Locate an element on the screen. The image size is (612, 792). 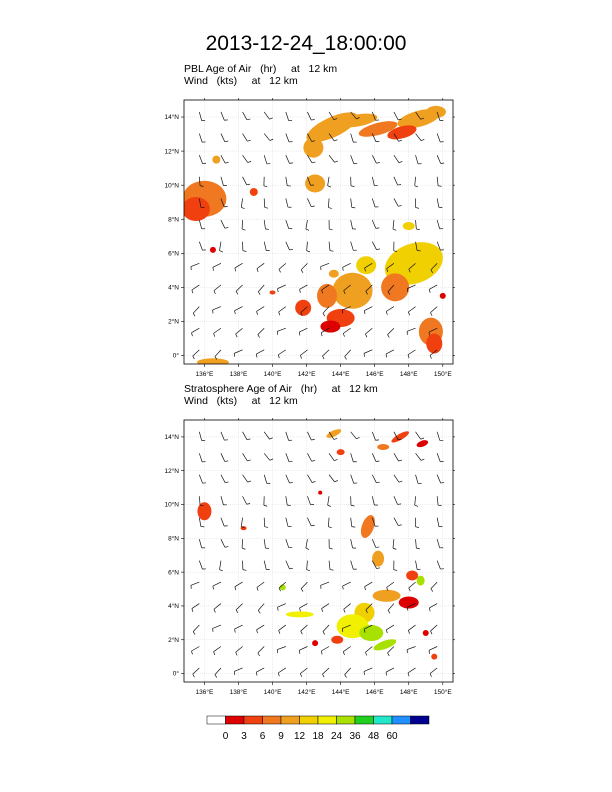
lon-tick-label: 140°E is located at coordinates (273, 692).